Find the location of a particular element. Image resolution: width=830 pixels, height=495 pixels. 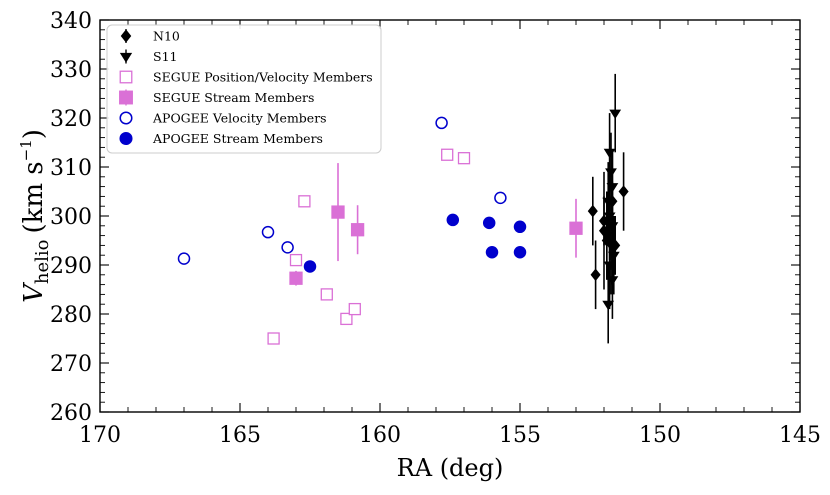

y-tick-label: 290 is located at coordinates (71, 266).